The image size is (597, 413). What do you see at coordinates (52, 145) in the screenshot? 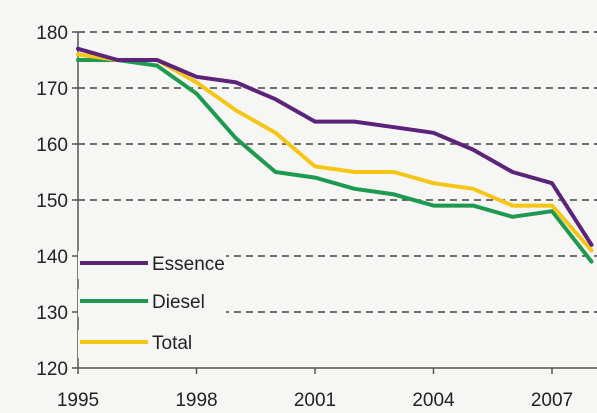
I see `y-tick-label-160: 160` at bounding box center [52, 145].